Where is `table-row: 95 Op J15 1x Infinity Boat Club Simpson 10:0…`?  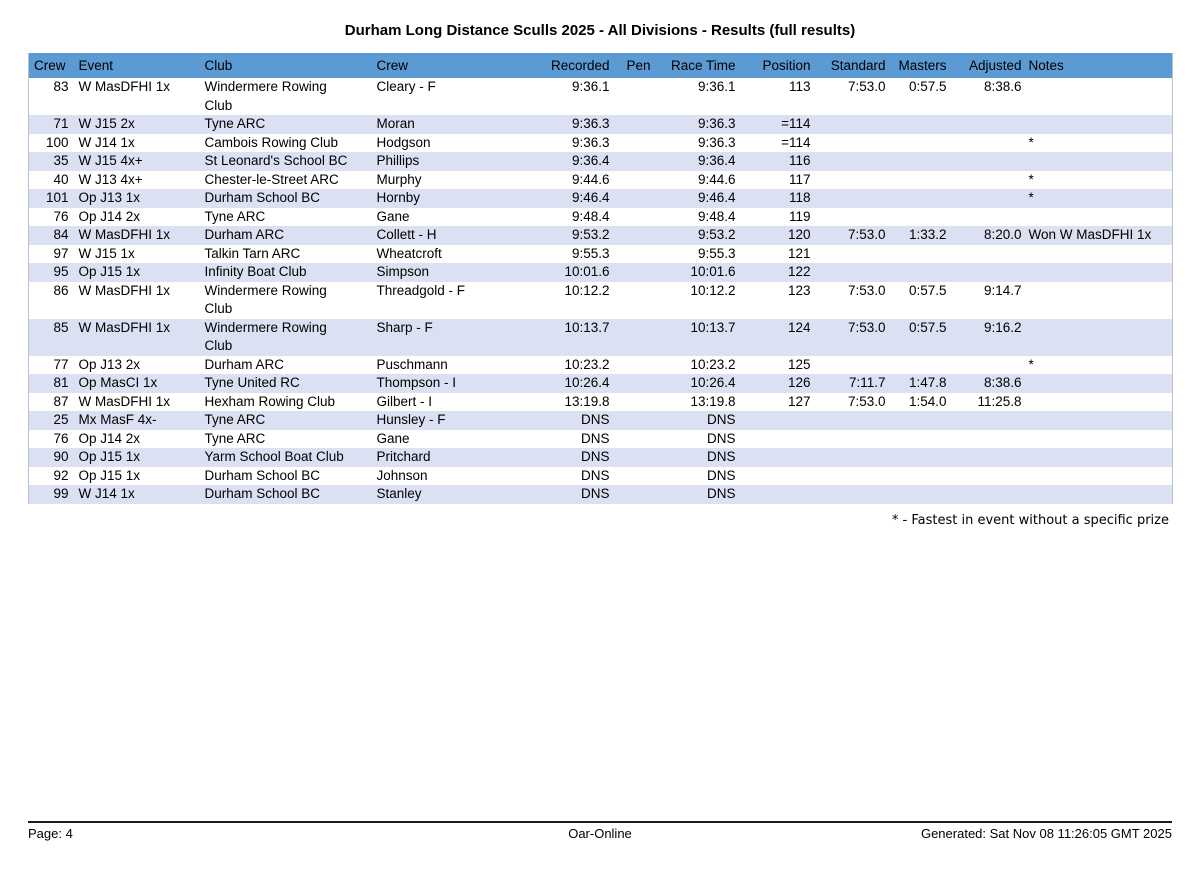
table-row: 95 Op J15 1x Infinity Boat Club Simpson 10:0… is located at coordinates (600, 272).